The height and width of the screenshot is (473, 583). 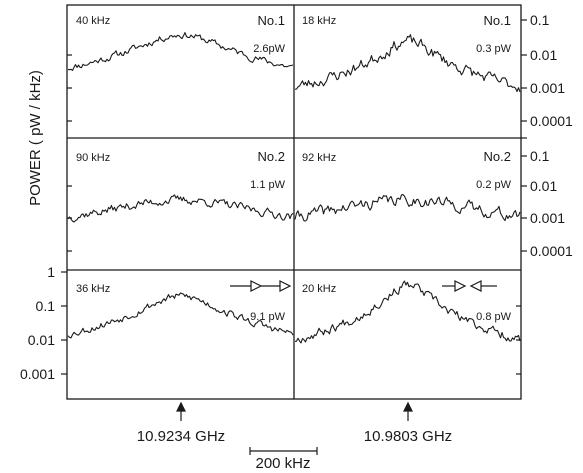 I want to click on linewidth-label: 92 kHz, so click(x=319, y=158).